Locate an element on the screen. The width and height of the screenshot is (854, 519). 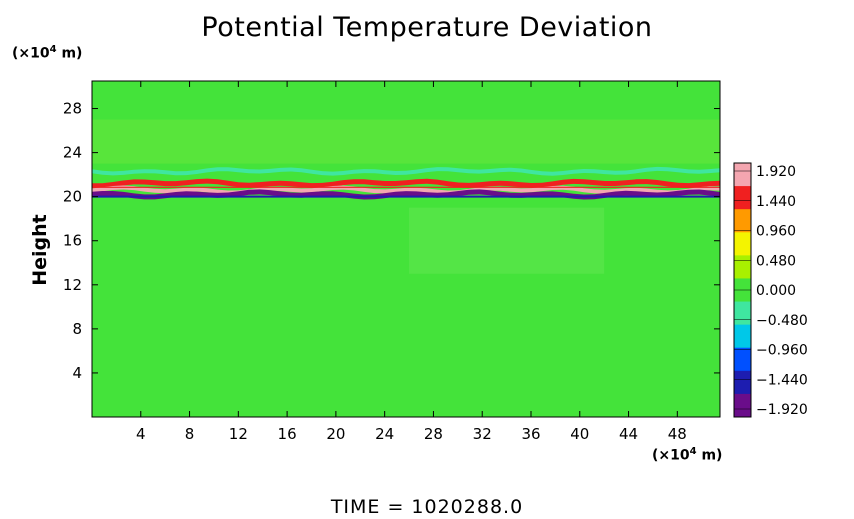
time-label: TIME = 1020288.0 is located at coordinates (427, 507).